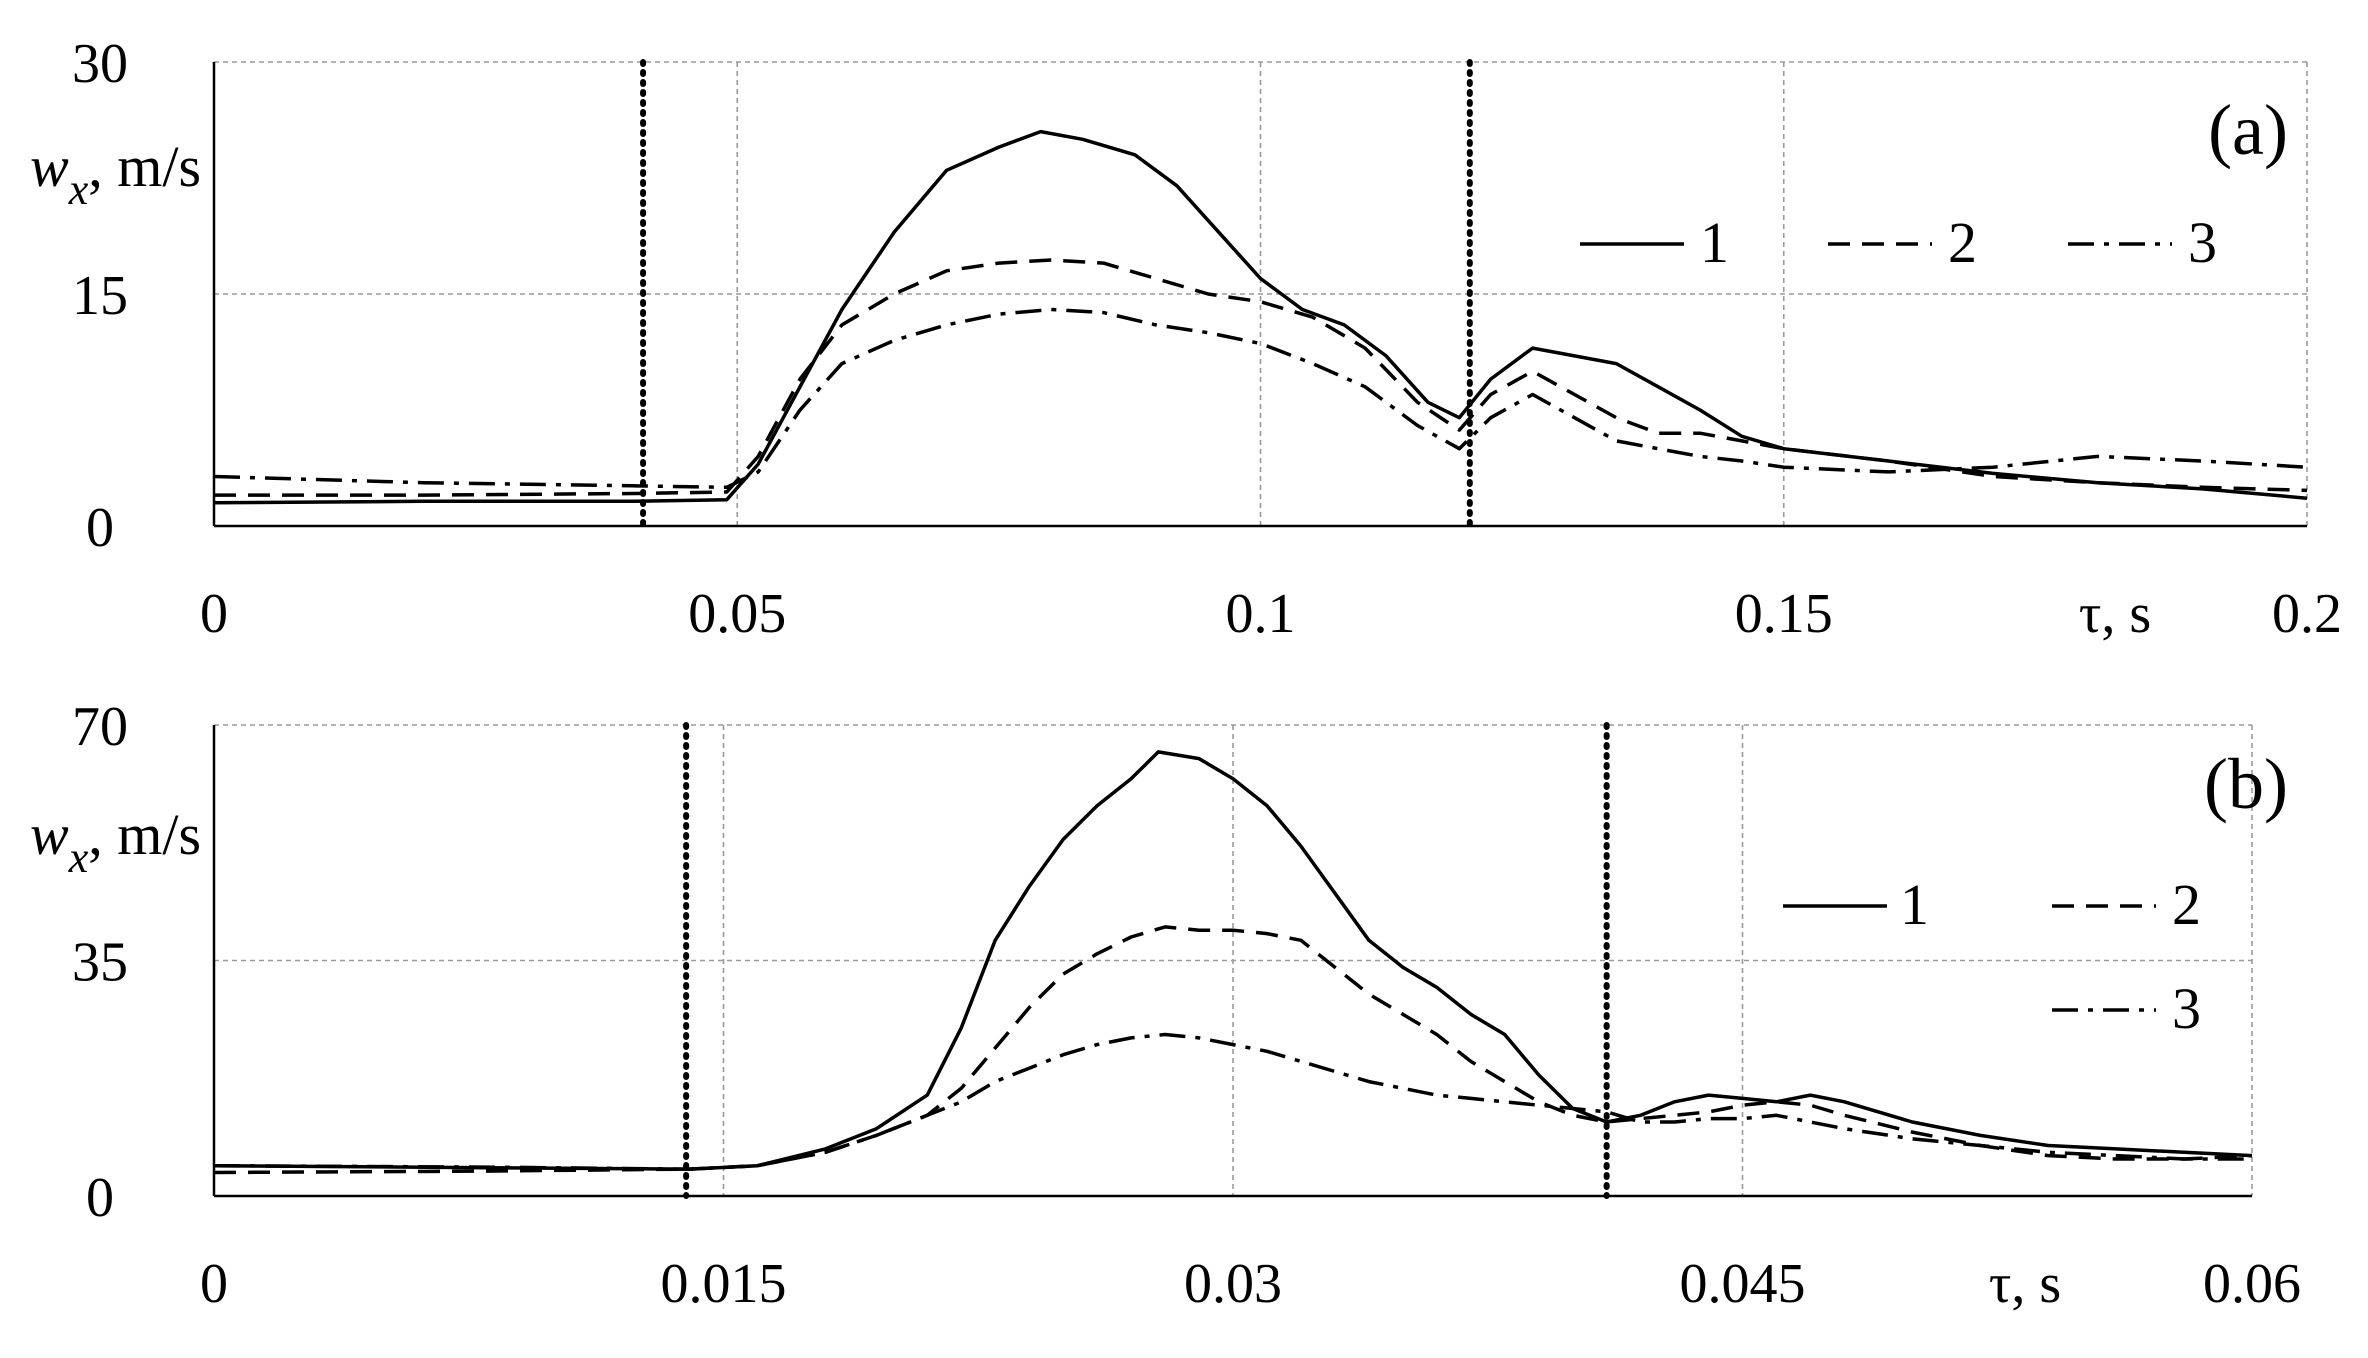 Image resolution: width=2368 pixels, height=1358 pixels. What do you see at coordinates (1233, 1284) in the screenshot?
I see `x-tick-label: 0.03` at bounding box center [1233, 1284].